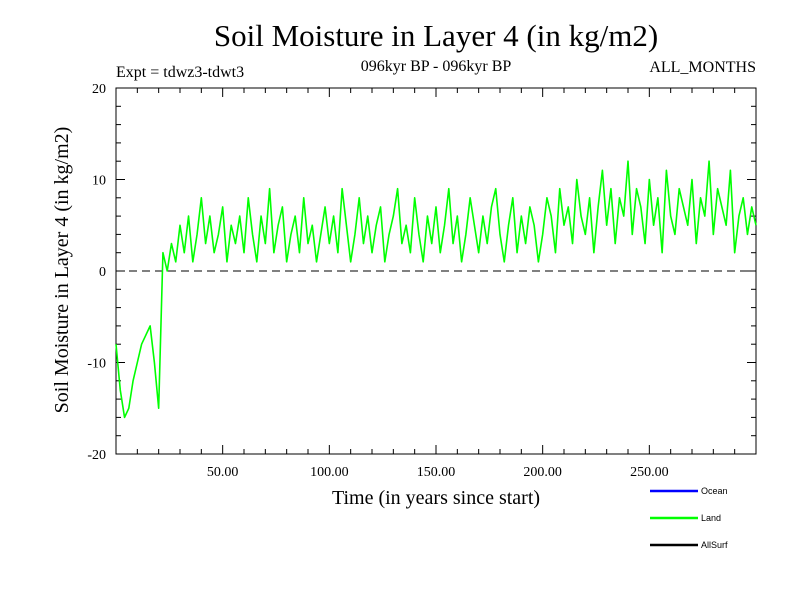 The width and height of the screenshot is (800, 600). What do you see at coordinates (62, 270) in the screenshot?
I see `y-axis-label: Soil Moisture in Layer 4 (in kg/m2)` at bounding box center [62, 270].